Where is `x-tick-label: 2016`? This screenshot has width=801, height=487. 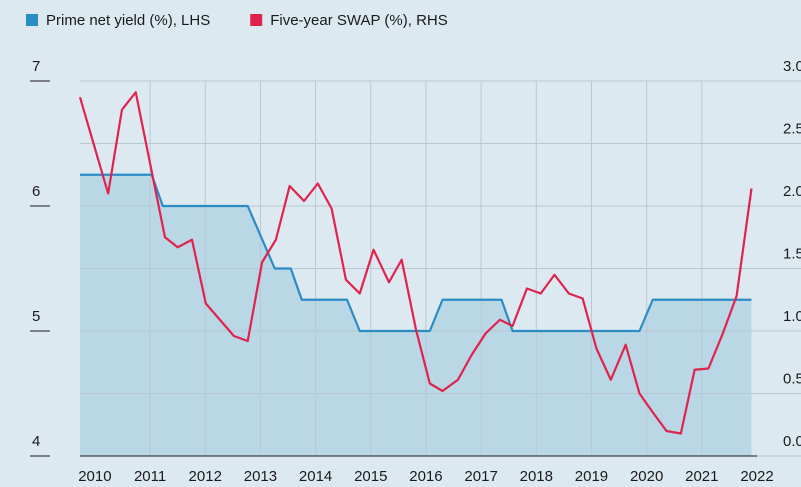
x-tick-label: 2016 is located at coordinates (425, 476).